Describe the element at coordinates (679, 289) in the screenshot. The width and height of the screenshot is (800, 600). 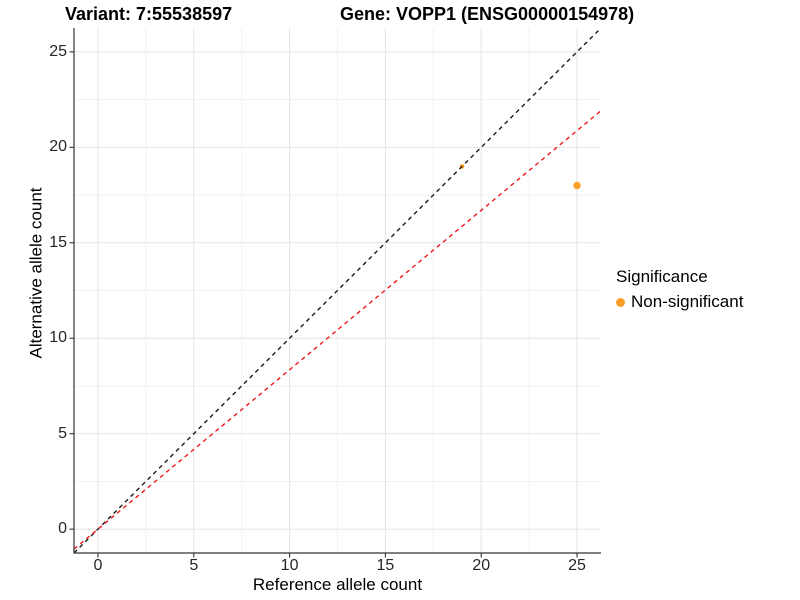
I see `legend: Significance Non-significant` at that location.